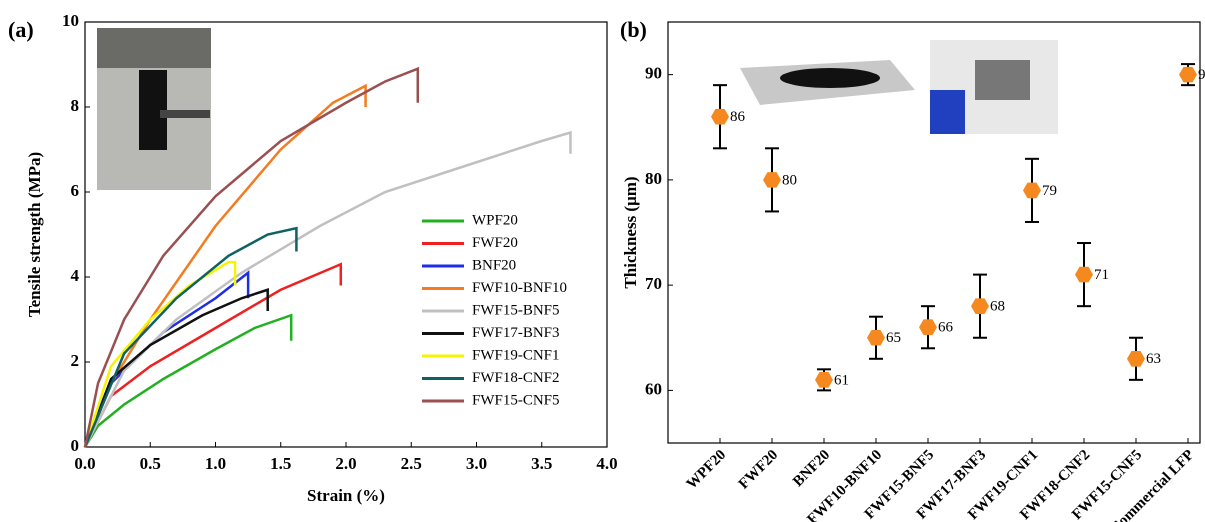 The width and height of the screenshot is (1205, 522). Describe the element at coordinates (215, 463) in the screenshot. I see `x-tick-label: 1.0` at that location.